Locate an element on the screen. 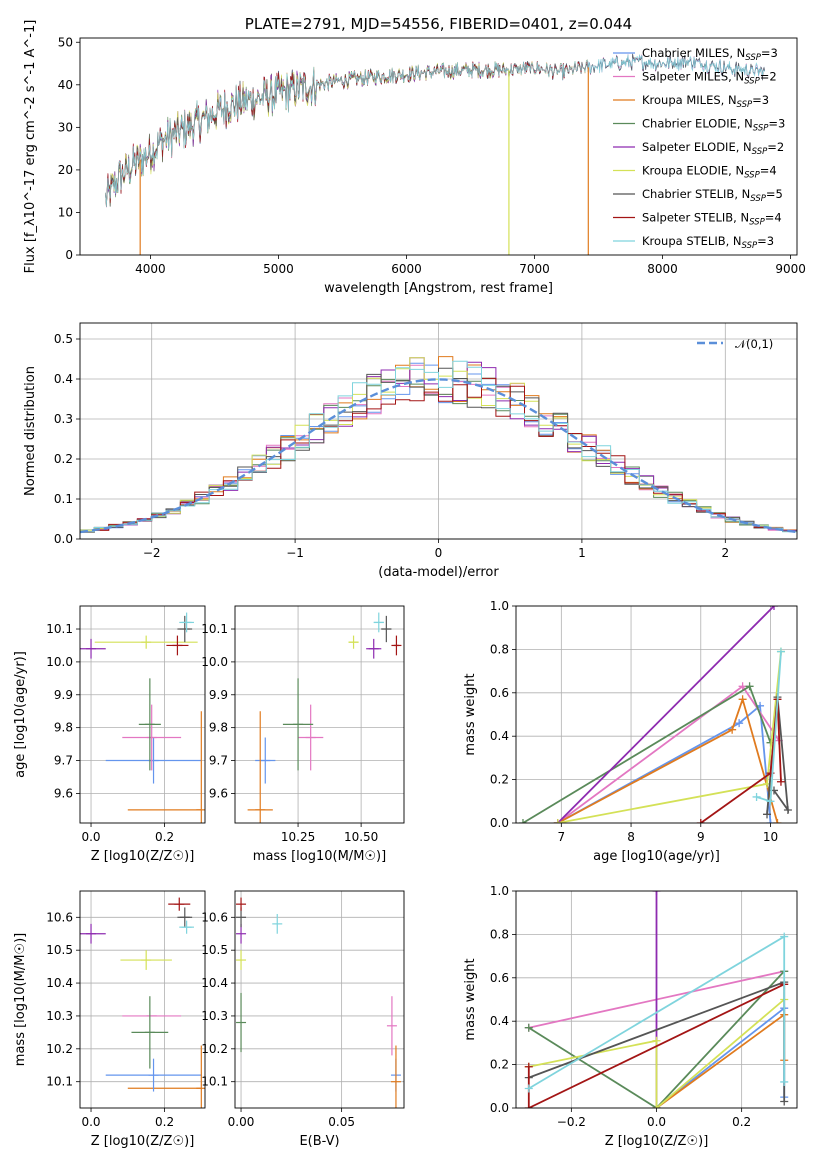  normal-curve is located at coordinates (438, 456).